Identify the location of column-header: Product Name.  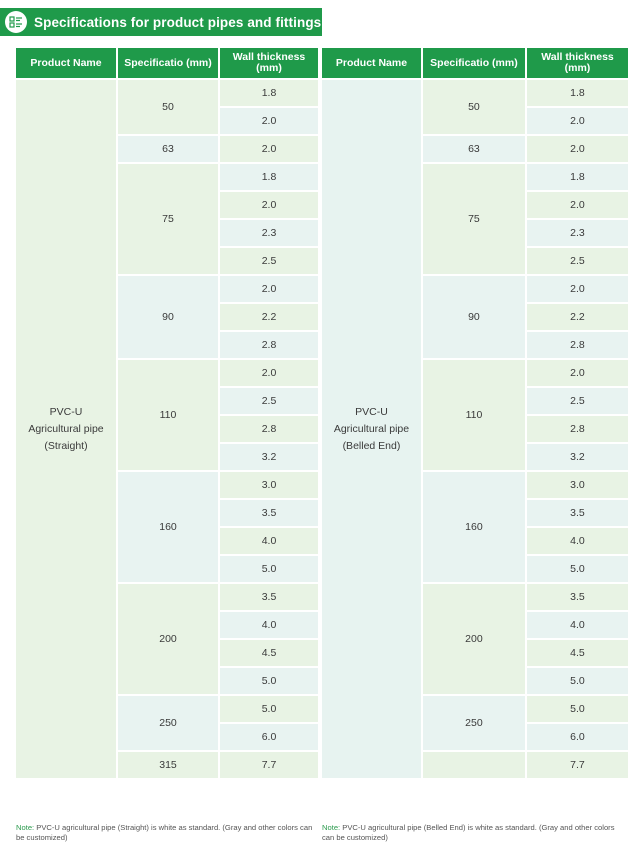
(371, 63).